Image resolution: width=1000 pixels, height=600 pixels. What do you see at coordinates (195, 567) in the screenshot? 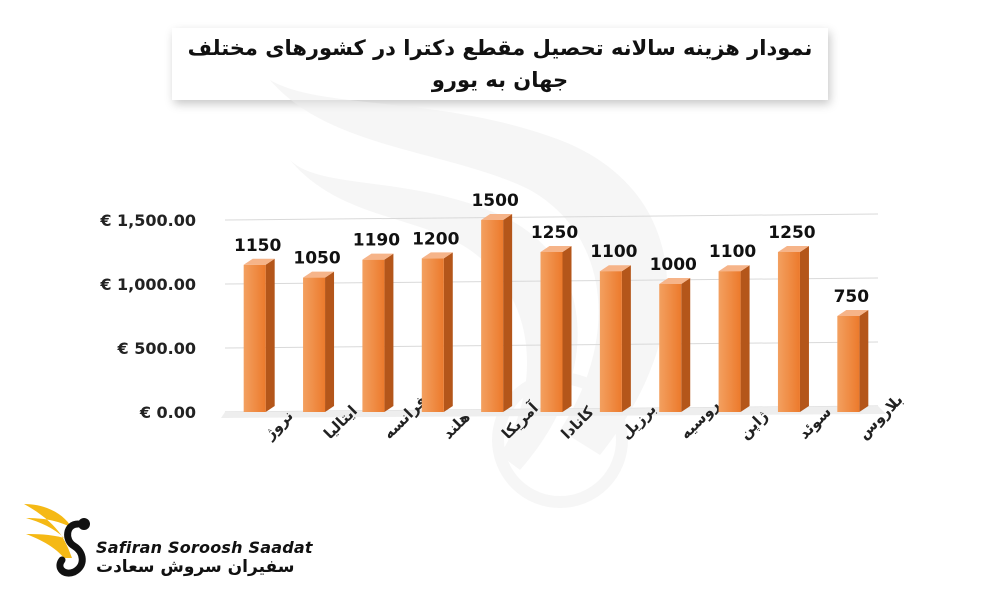
I see `brand-name-fa: سفیران سروش سعادت` at bounding box center [195, 567].